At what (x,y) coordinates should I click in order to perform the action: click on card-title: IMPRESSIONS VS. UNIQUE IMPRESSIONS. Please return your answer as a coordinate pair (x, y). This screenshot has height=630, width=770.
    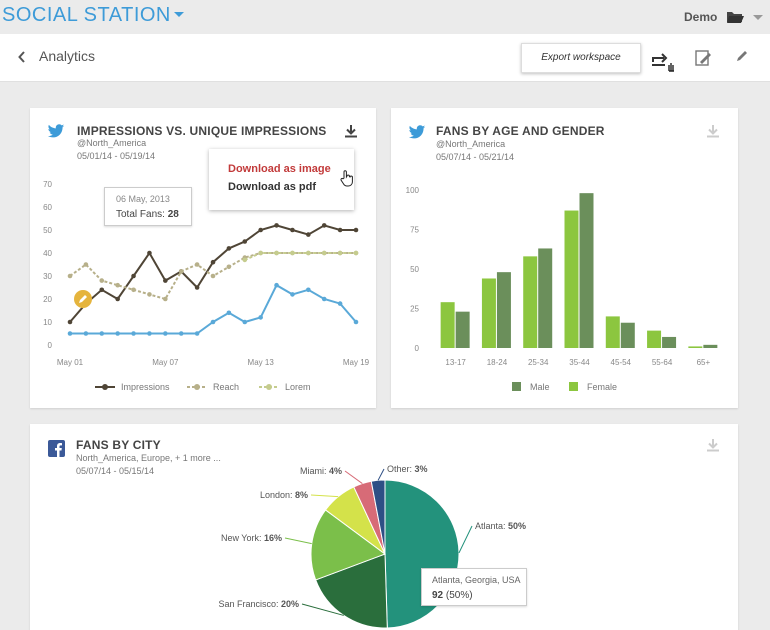
    Looking at the image, I should click on (202, 131).